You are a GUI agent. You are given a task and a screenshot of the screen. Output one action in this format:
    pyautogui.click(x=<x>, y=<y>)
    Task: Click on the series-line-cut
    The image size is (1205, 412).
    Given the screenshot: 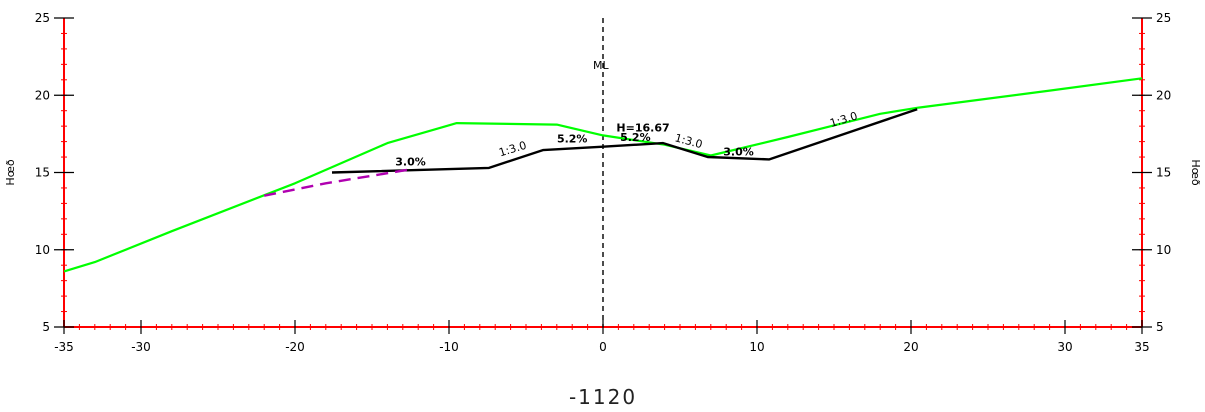 What is the action you would take?
    pyautogui.click(x=337, y=182)
    